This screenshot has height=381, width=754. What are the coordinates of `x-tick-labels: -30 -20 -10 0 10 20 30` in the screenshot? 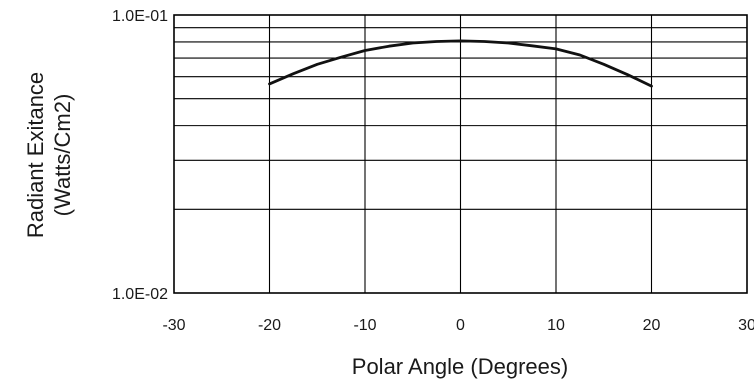 It's located at (458, 325).